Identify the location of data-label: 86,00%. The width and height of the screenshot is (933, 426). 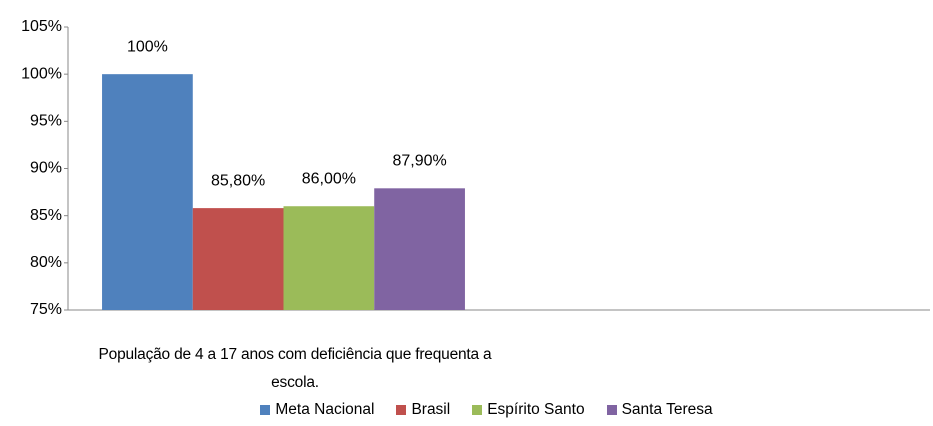
(329, 178).